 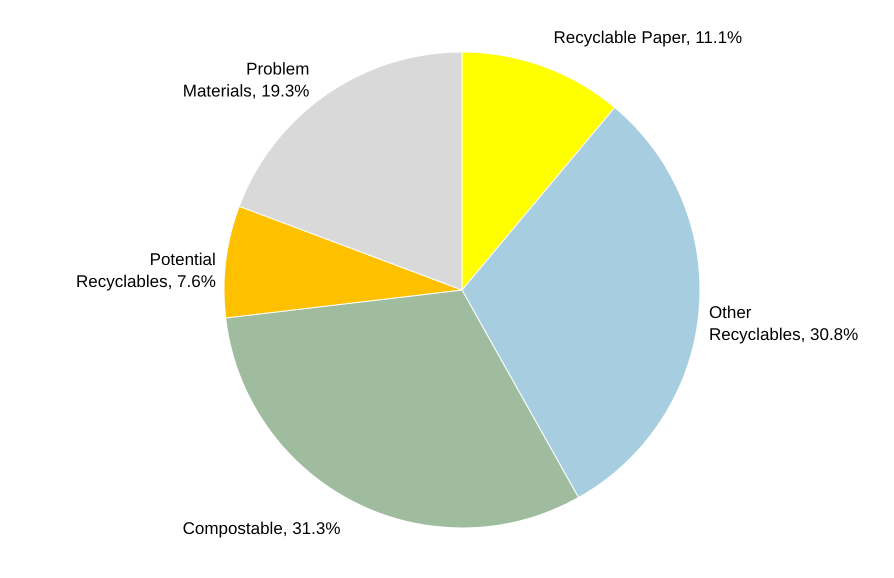 What do you see at coordinates (146, 271) in the screenshot?
I see `slice-label: Potential Recyclables, 7.6%` at bounding box center [146, 271].